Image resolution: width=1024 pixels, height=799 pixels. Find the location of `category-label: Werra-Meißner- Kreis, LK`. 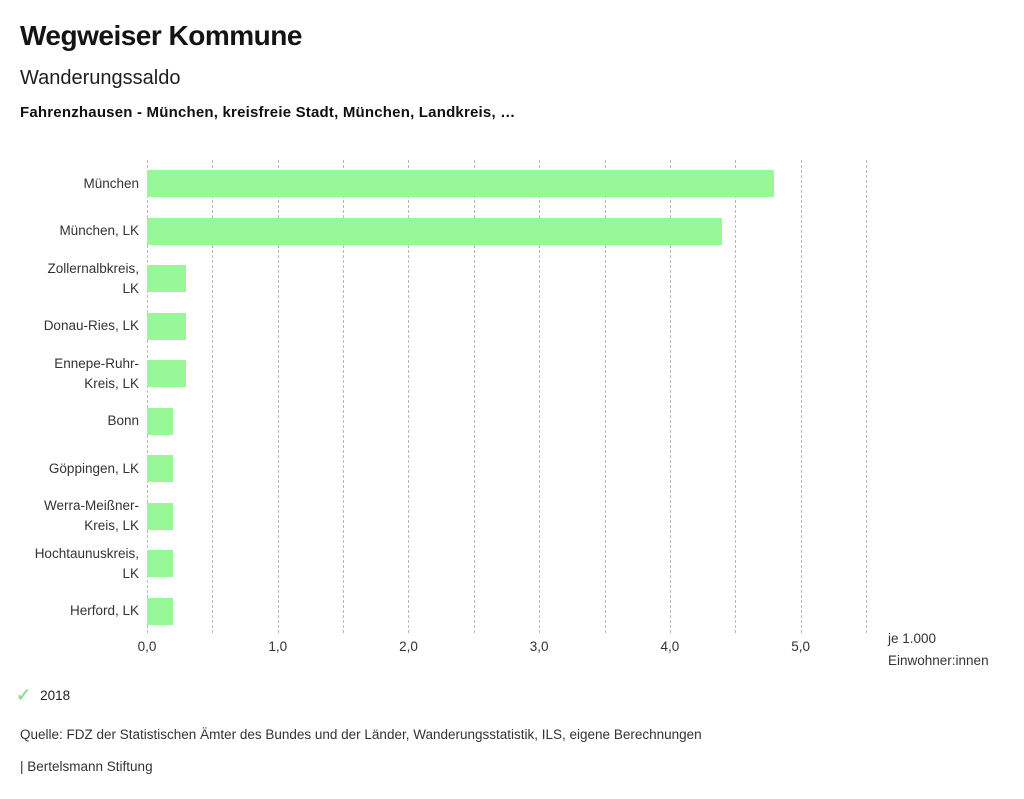

category-label: Werra-Meißner- Kreis, LK is located at coordinates (91, 516).